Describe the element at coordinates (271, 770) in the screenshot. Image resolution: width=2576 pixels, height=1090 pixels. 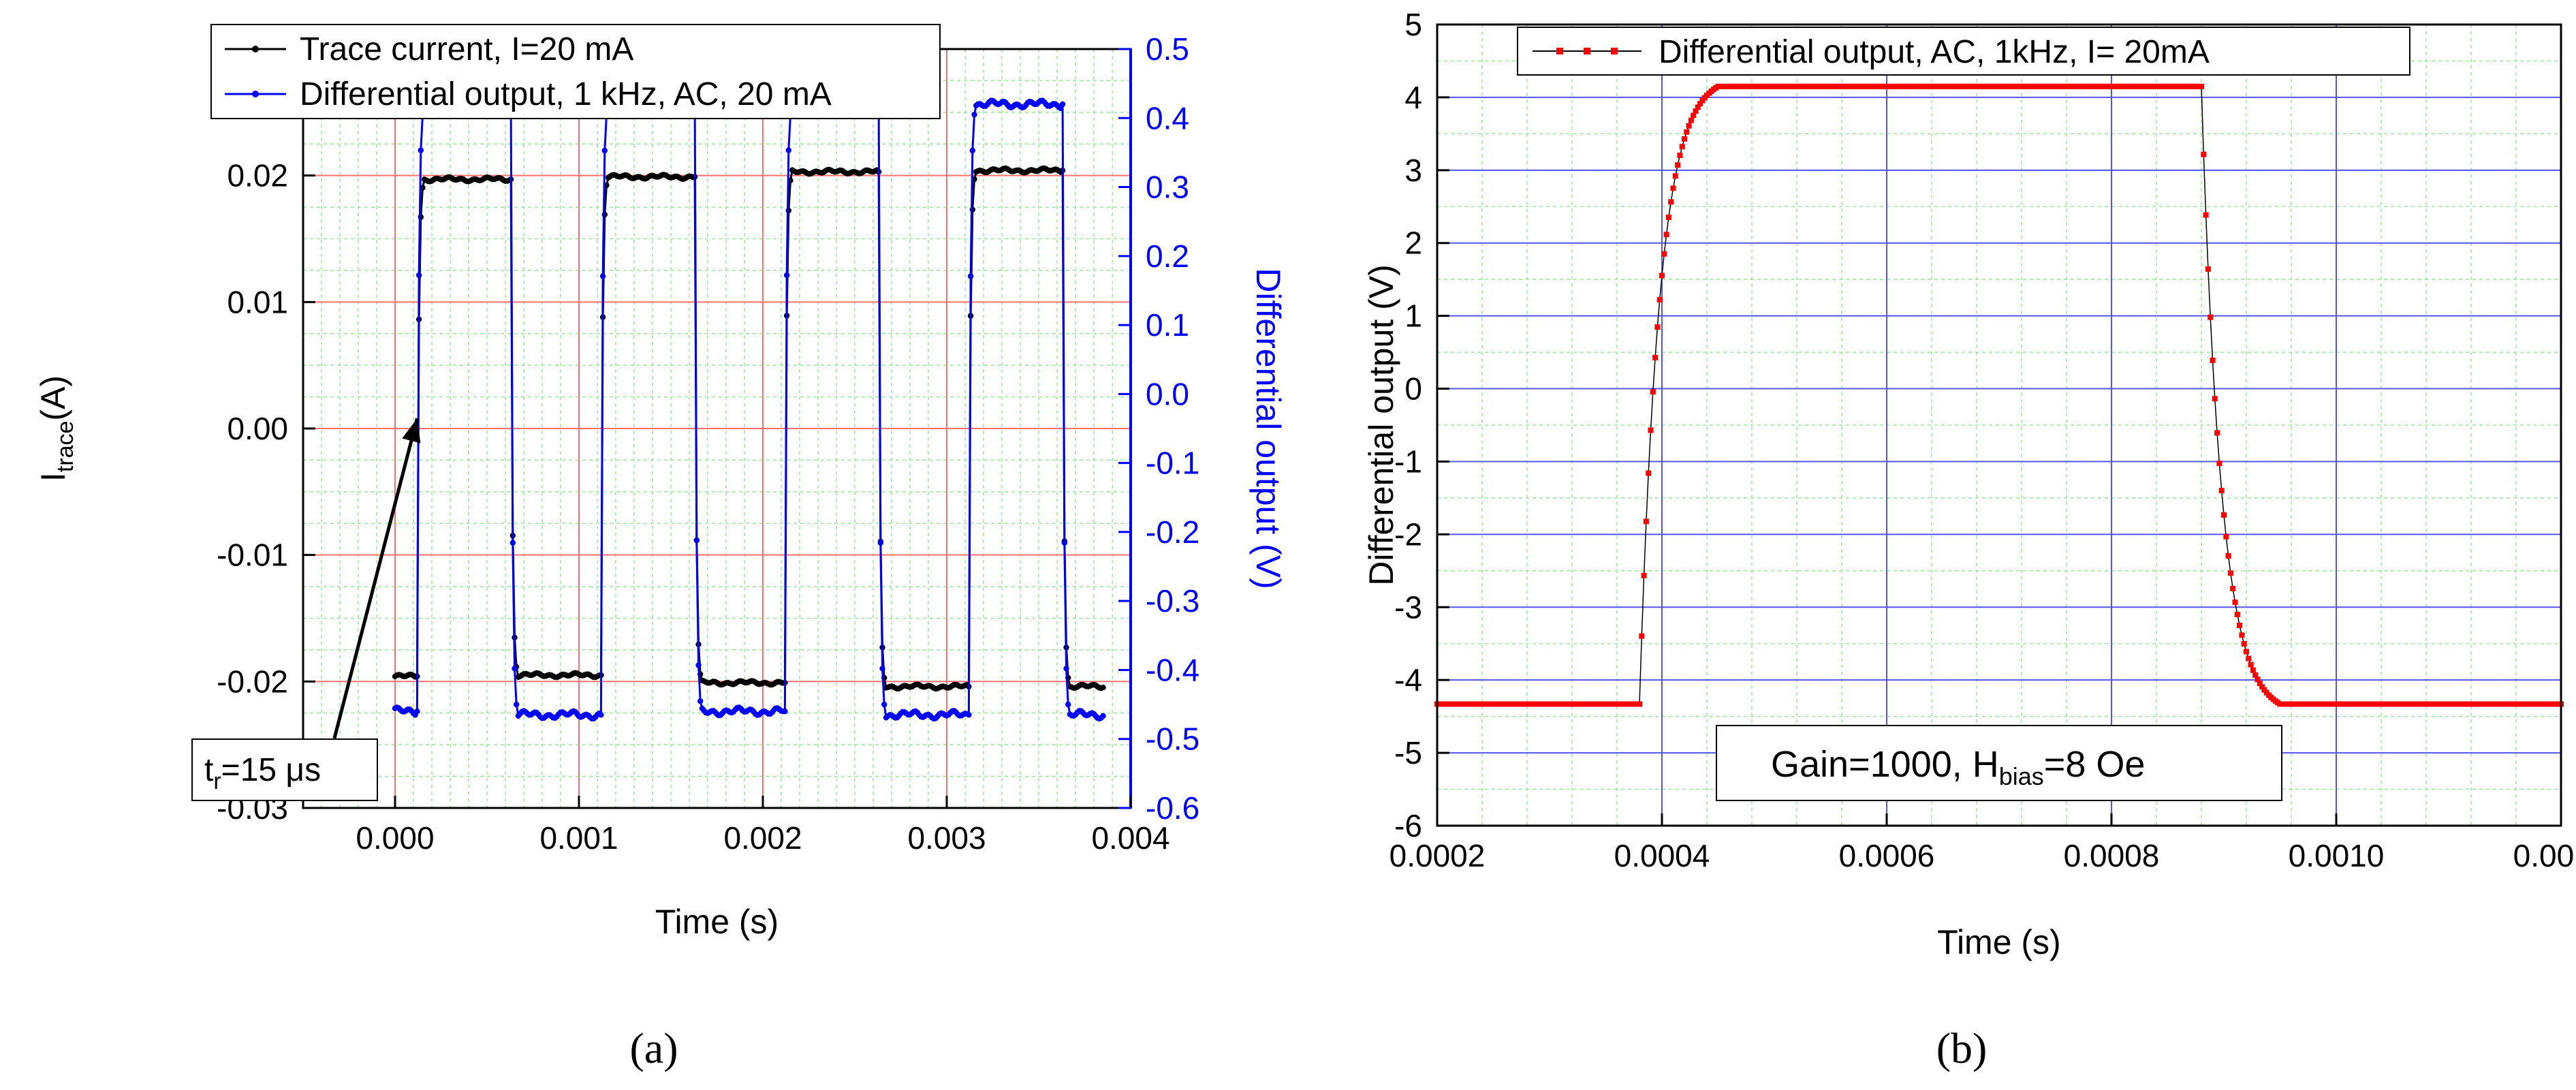
I see `chart-a-annotation-rest: =15 μs` at that location.